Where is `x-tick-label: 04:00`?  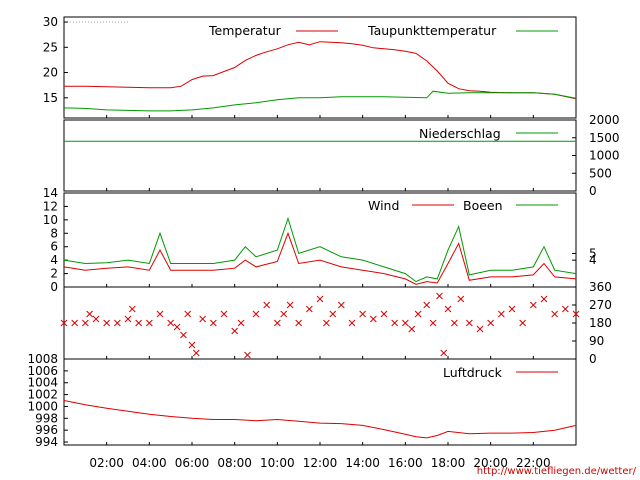
x-tick-label: 04:00 is located at coordinates (149, 463).